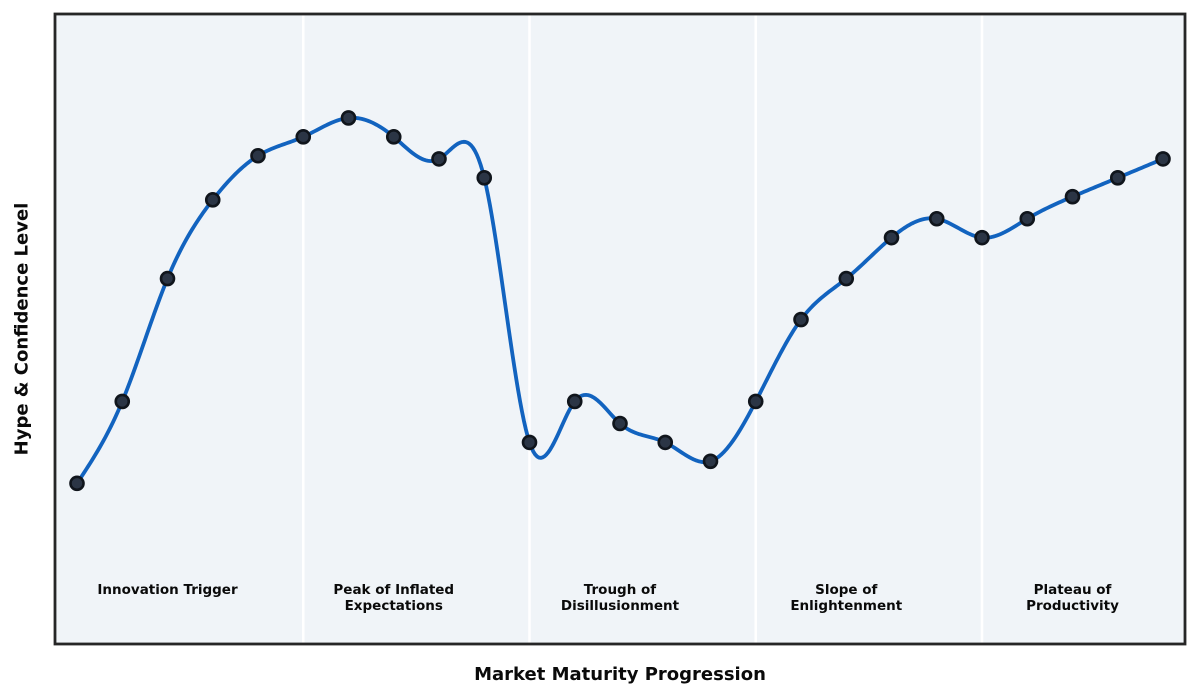 The width and height of the screenshot is (1200, 700). What do you see at coordinates (393, 606) in the screenshot?
I see `phase-label-line: Expectations` at bounding box center [393, 606].